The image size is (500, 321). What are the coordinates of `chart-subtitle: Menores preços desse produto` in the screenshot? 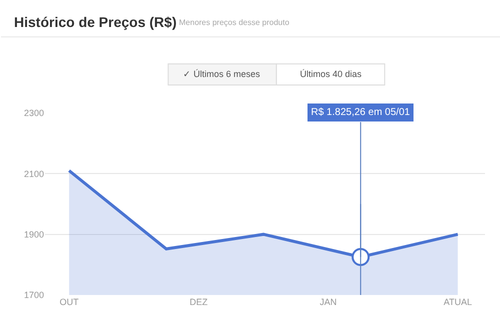 It's located at (234, 22).